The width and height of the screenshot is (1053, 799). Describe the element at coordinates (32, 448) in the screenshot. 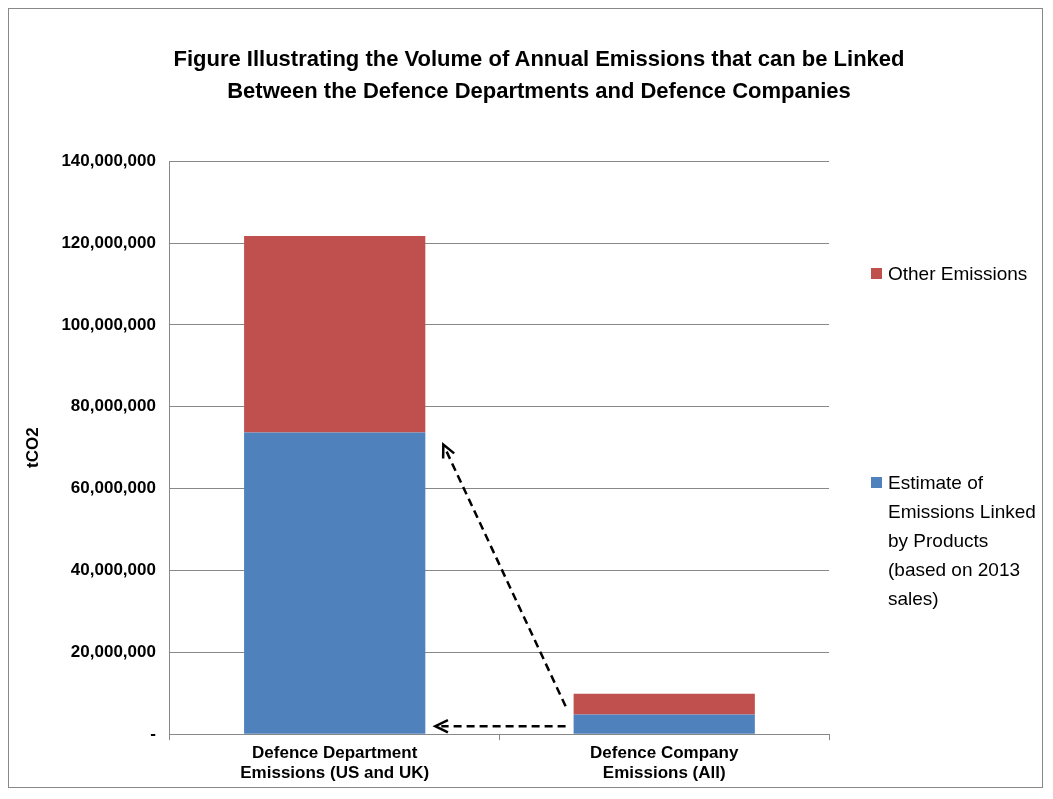

I see `y-axis-title: tCO2` at that location.